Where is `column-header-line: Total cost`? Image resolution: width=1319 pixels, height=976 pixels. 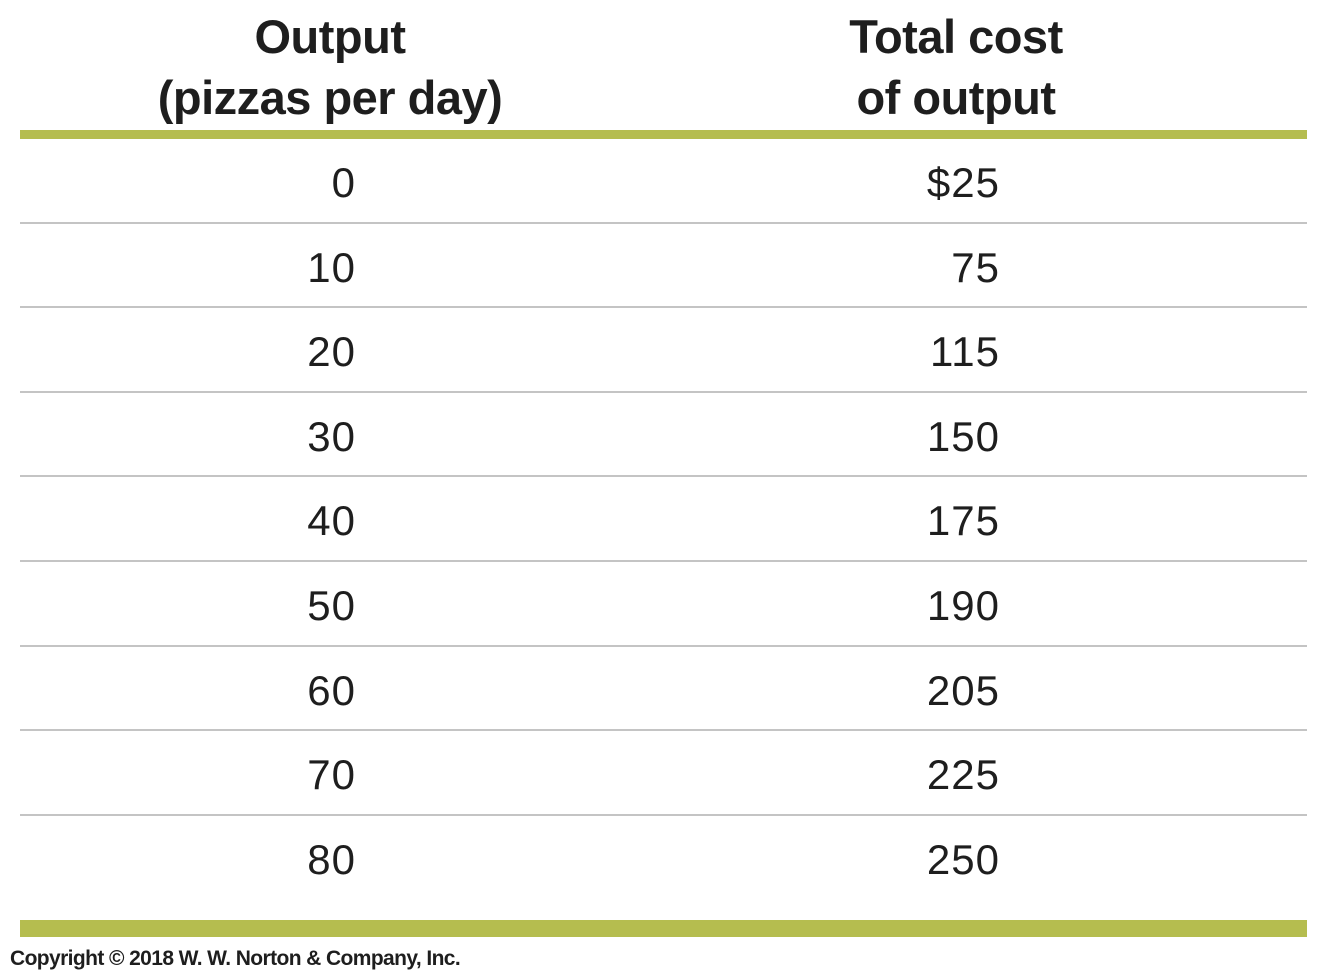 column-header-line: Total cost is located at coordinates (956, 36).